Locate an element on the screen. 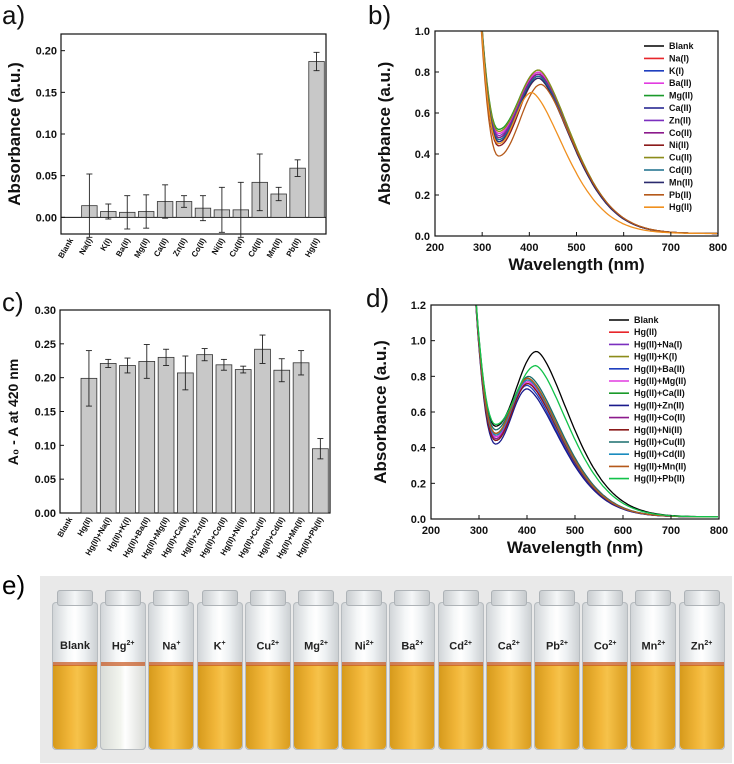 Image resolution: width=734 pixels, height=764 pixels. x-category-label: Pb(II) is located at coordinates (294, 247).